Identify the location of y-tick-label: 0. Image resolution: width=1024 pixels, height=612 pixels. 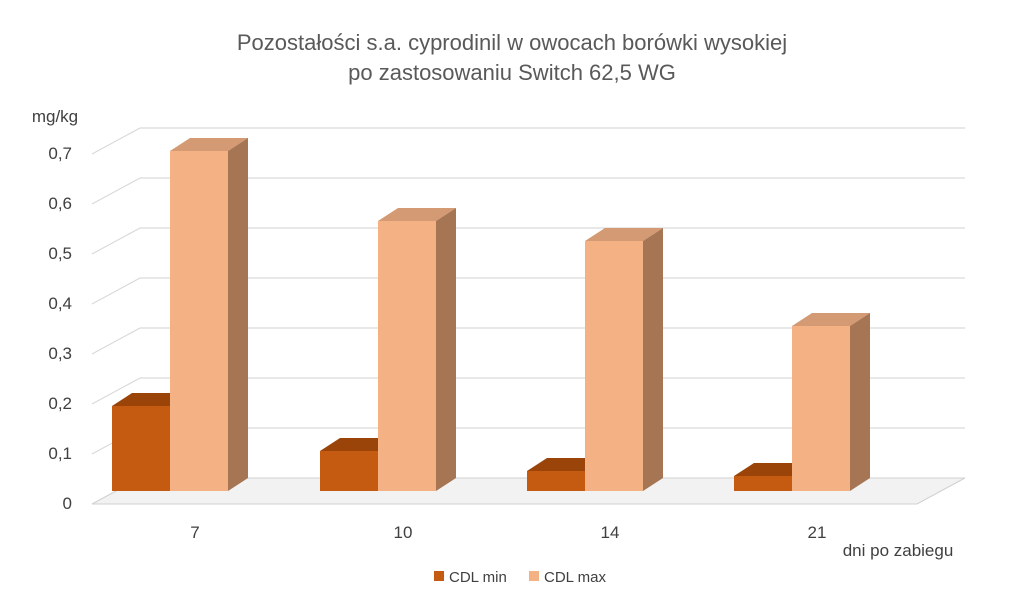
(67, 503).